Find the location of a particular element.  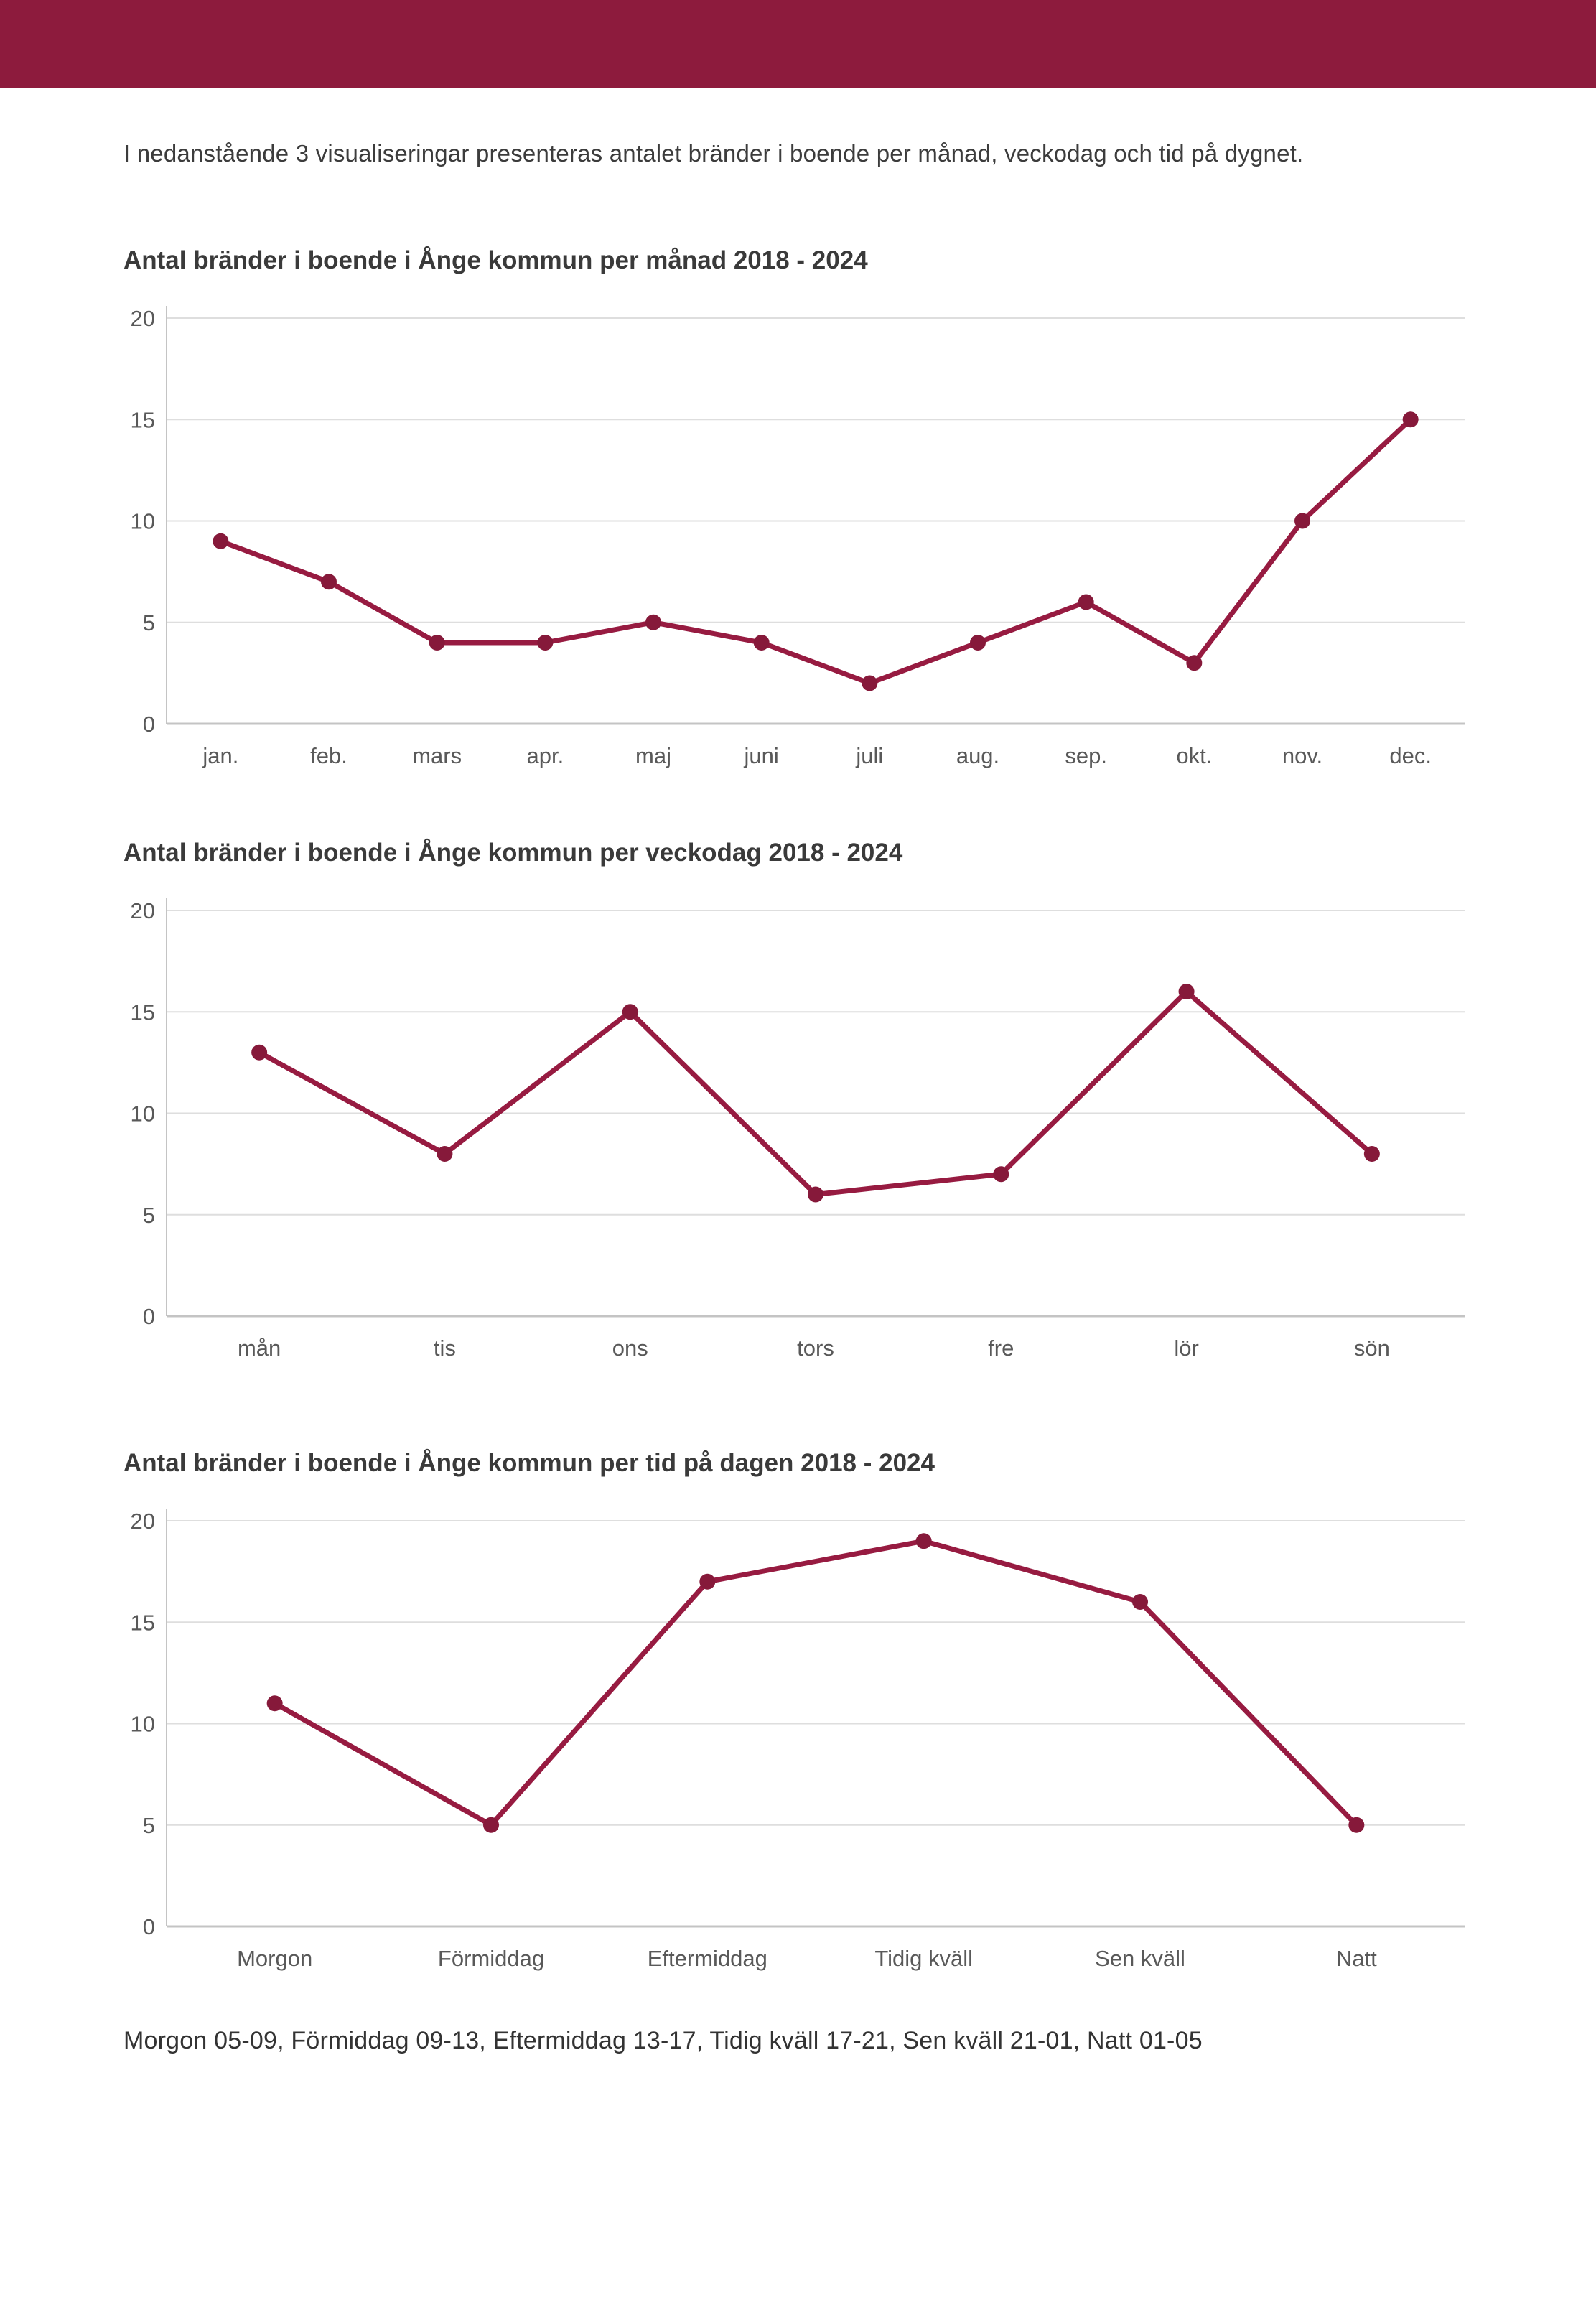

x-axis-tick-label: fre is located at coordinates (1001, 1348).